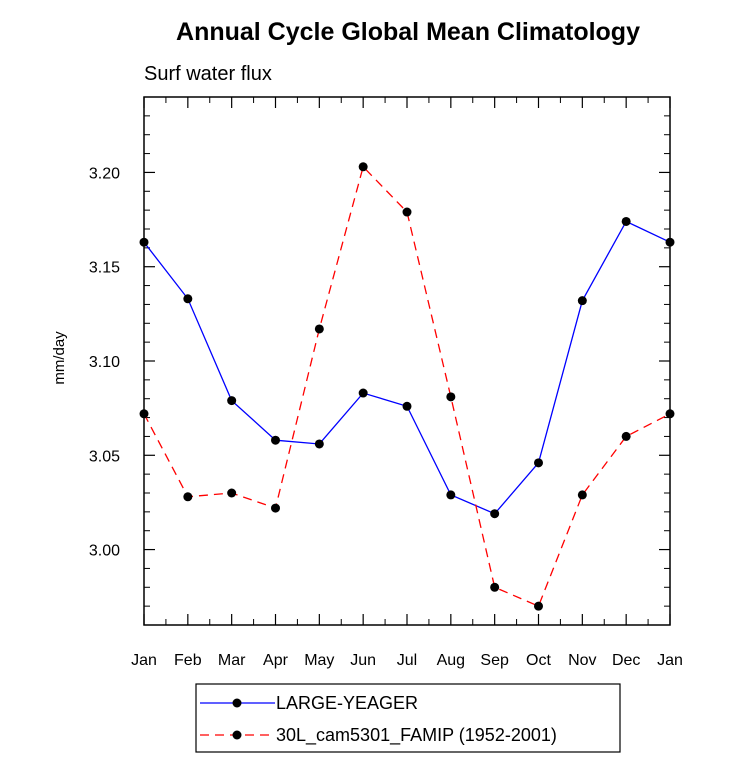  I want to click on chart-title: Annual Cycle Global Mean Climatology, so click(408, 32).